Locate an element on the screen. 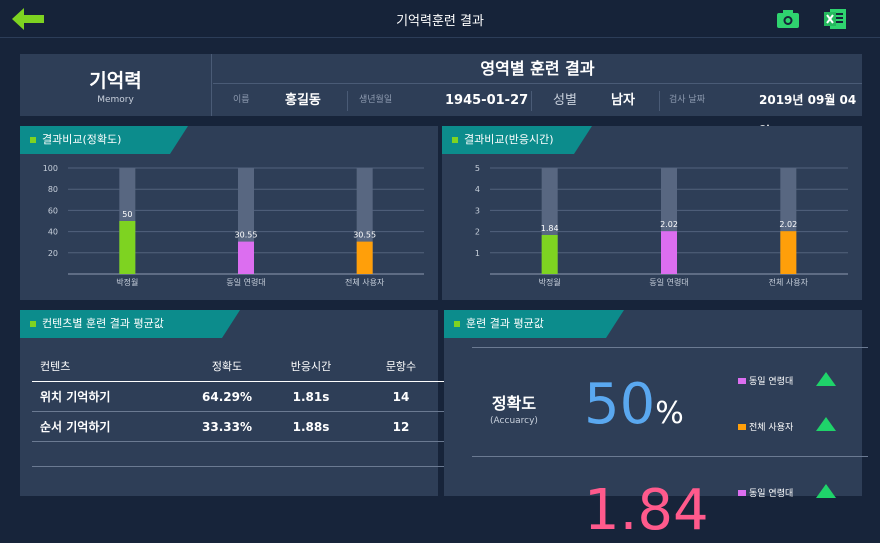  birth-value: 1945-01-27 is located at coordinates (487, 100).